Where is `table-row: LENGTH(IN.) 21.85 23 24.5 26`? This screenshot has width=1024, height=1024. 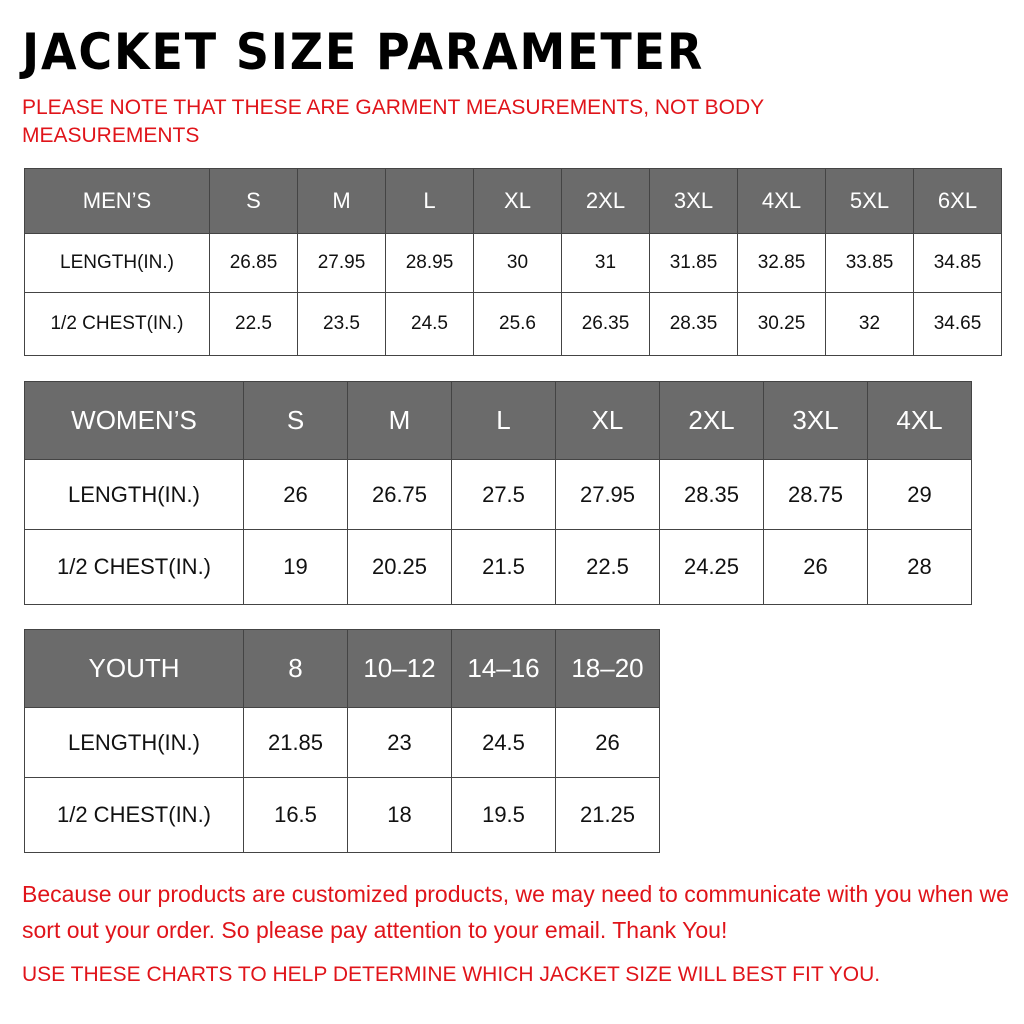
table-row: LENGTH(IN.) 21.85 23 24.5 26 is located at coordinates (342, 742).